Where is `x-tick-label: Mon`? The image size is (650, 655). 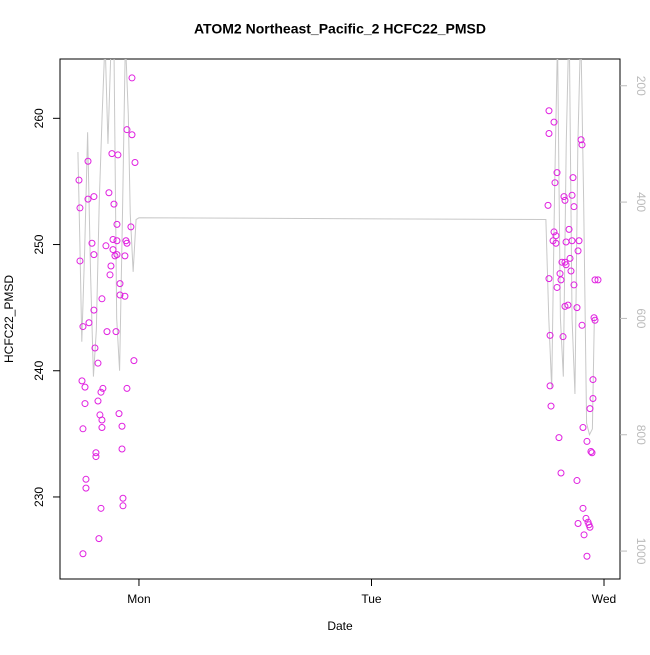 x-tick-label: Mon is located at coordinates (138, 599).